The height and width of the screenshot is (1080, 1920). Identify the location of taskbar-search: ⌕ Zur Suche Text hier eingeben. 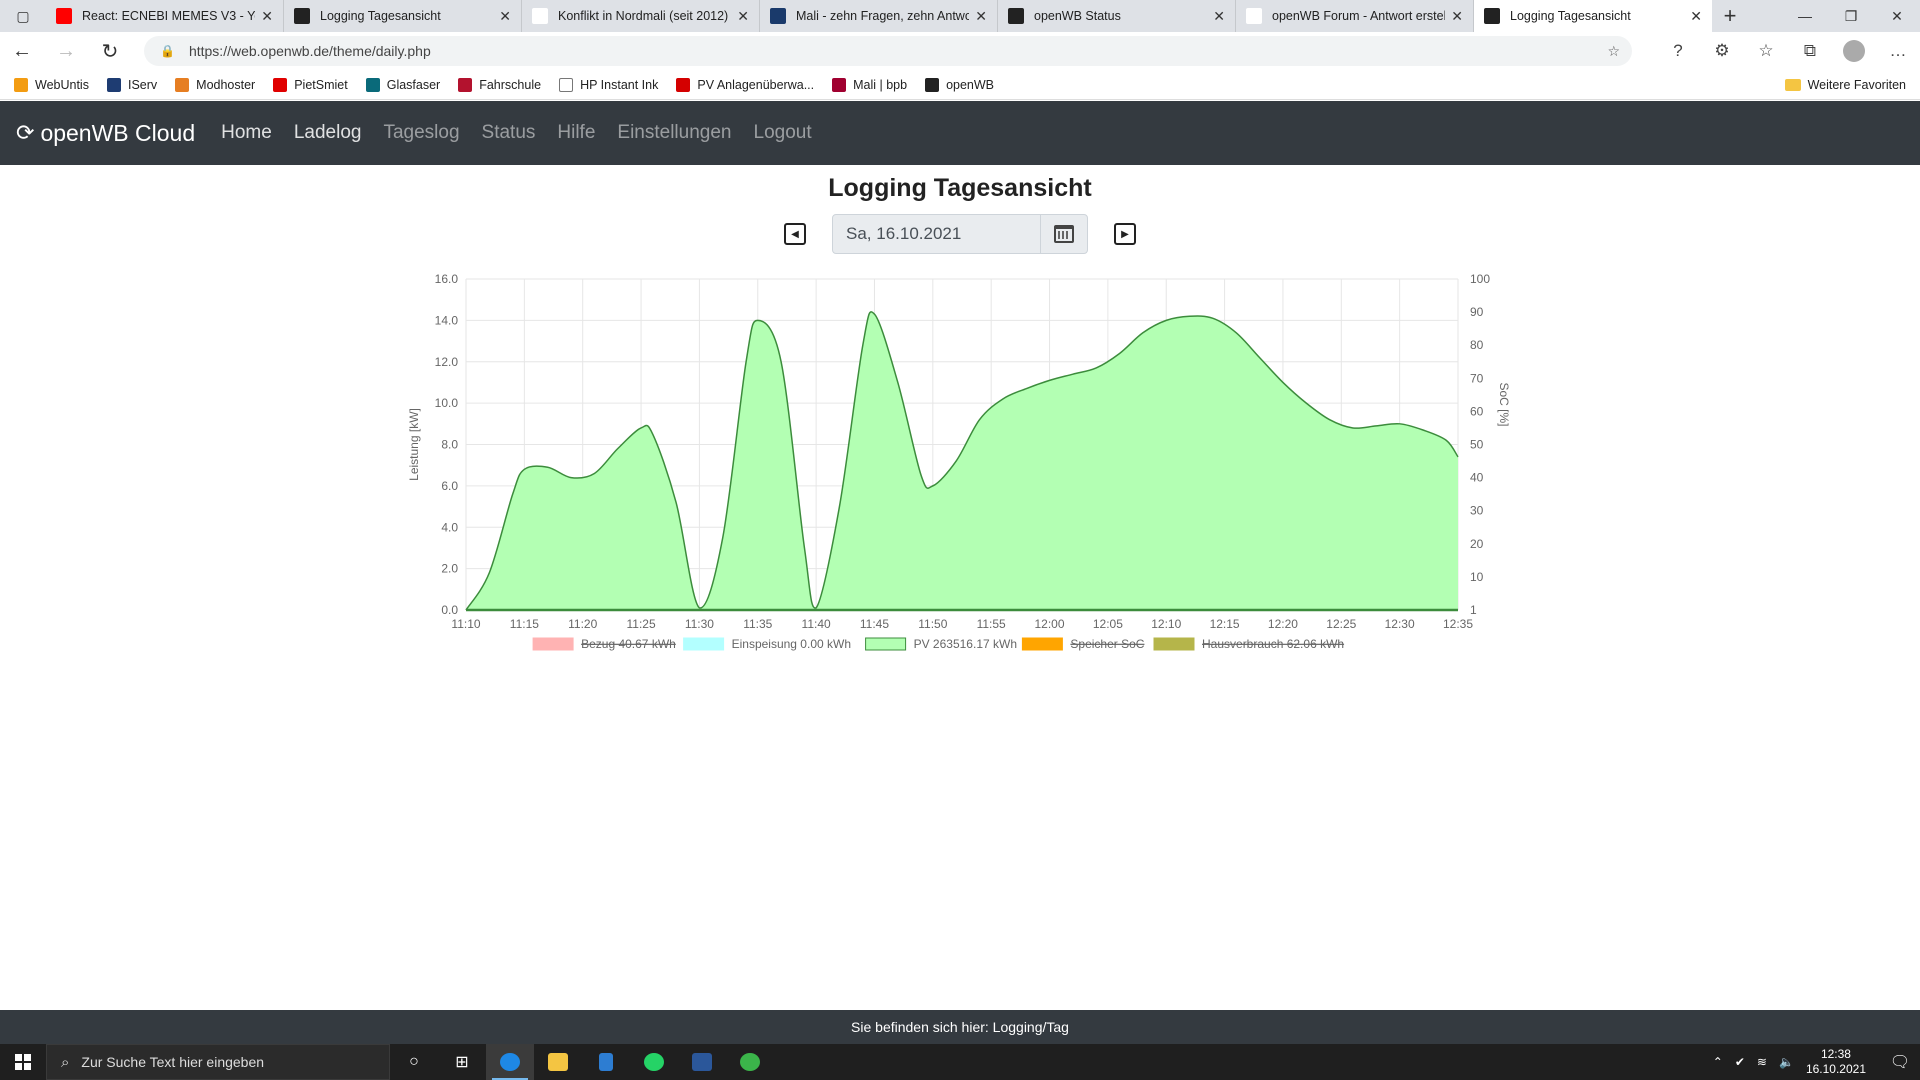
(218, 1062).